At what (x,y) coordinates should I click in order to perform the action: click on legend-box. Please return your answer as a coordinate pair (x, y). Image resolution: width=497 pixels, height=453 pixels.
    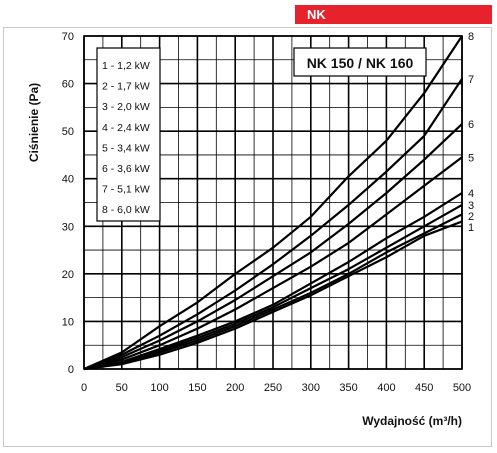
    Looking at the image, I should click on (128, 134).